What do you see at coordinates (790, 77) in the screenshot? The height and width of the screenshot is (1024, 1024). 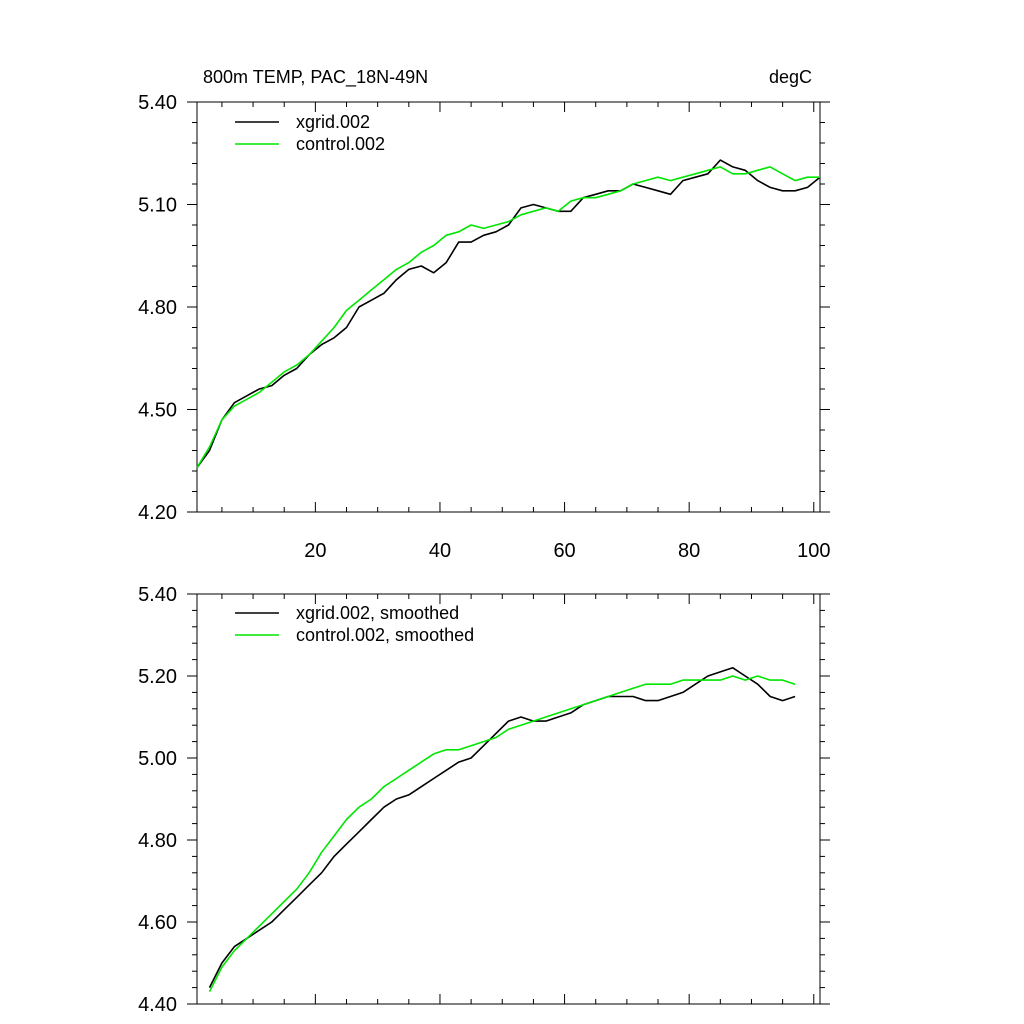 I see `top-chart-units: degC` at bounding box center [790, 77].